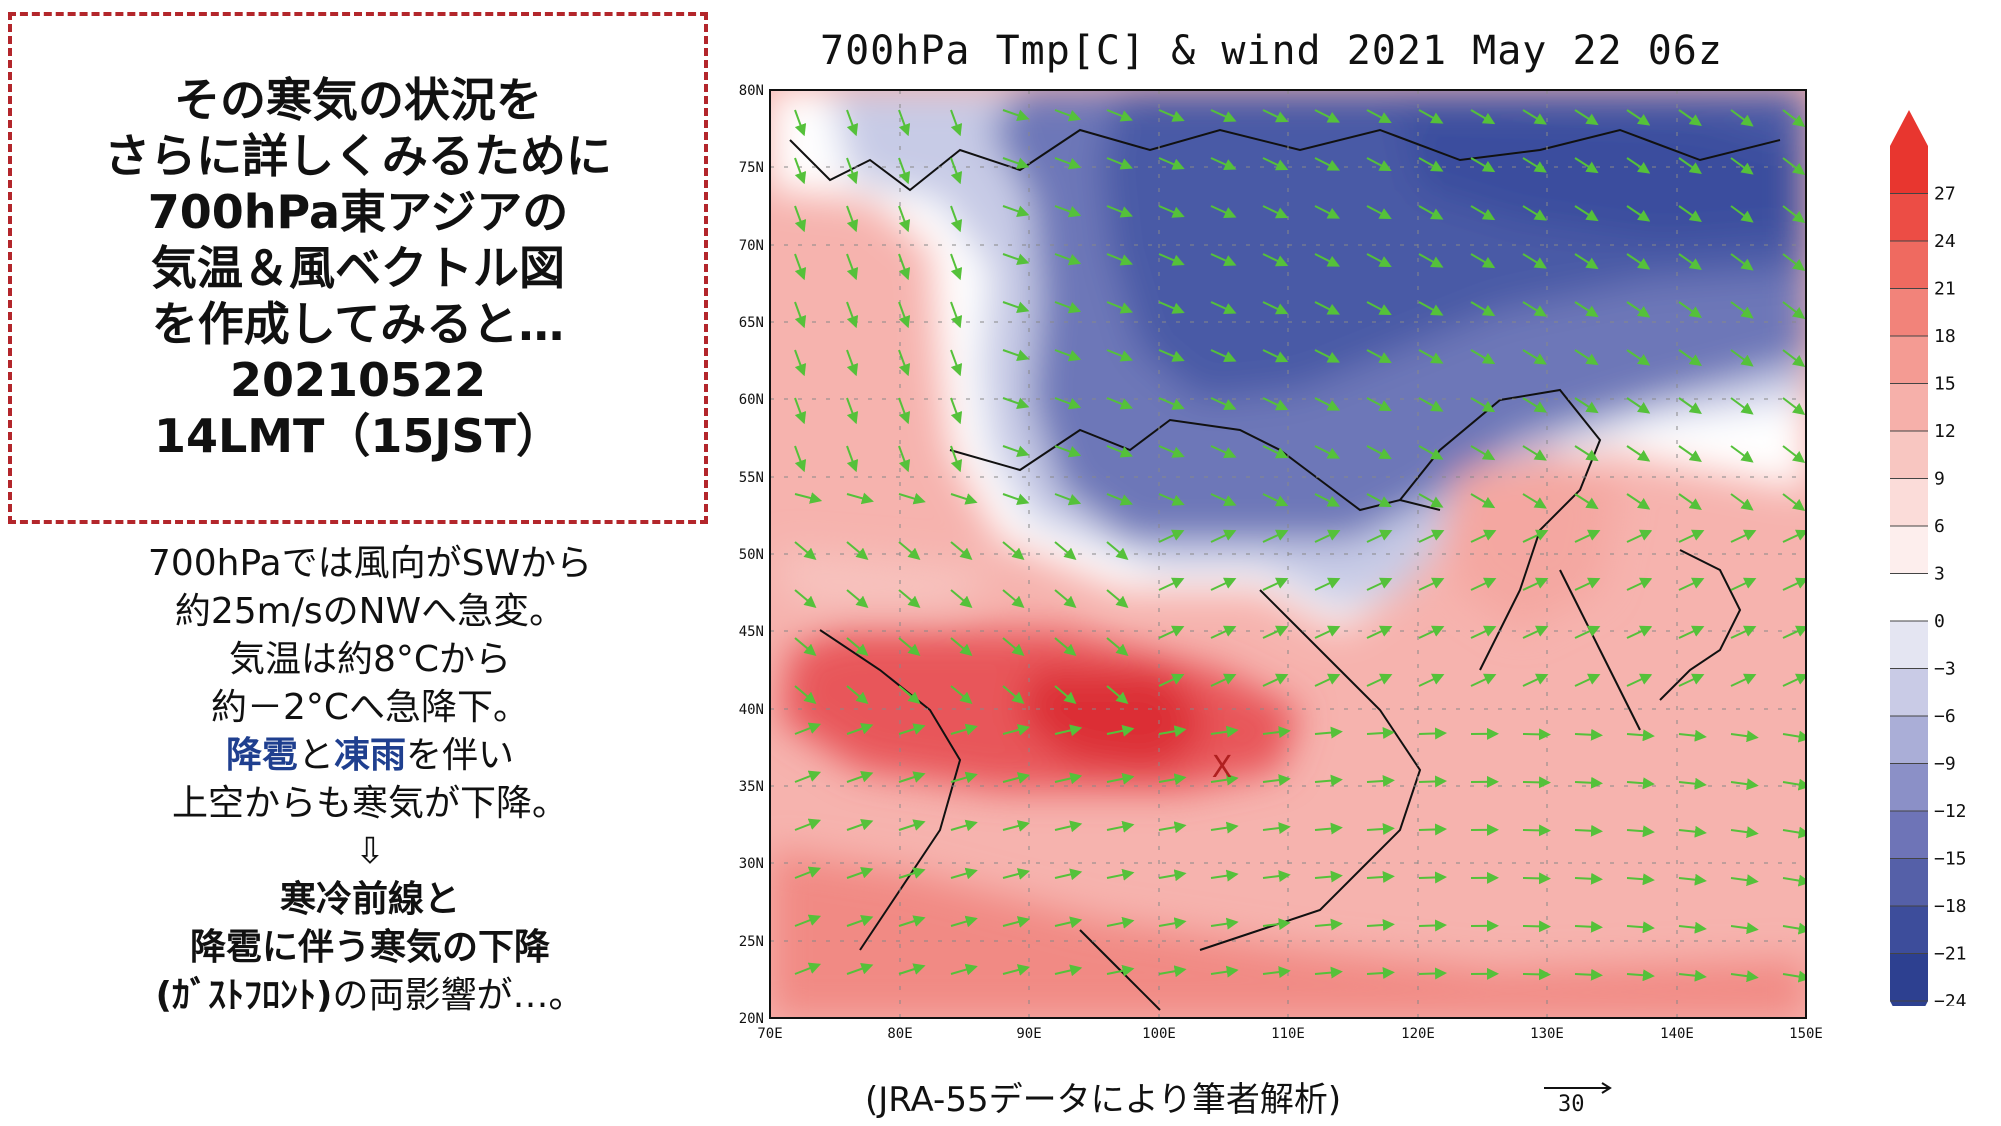 This screenshot has height=1126, width=2001. What do you see at coordinates (751, 1019) in the screenshot?
I see `lat-label: 20N` at bounding box center [751, 1019].